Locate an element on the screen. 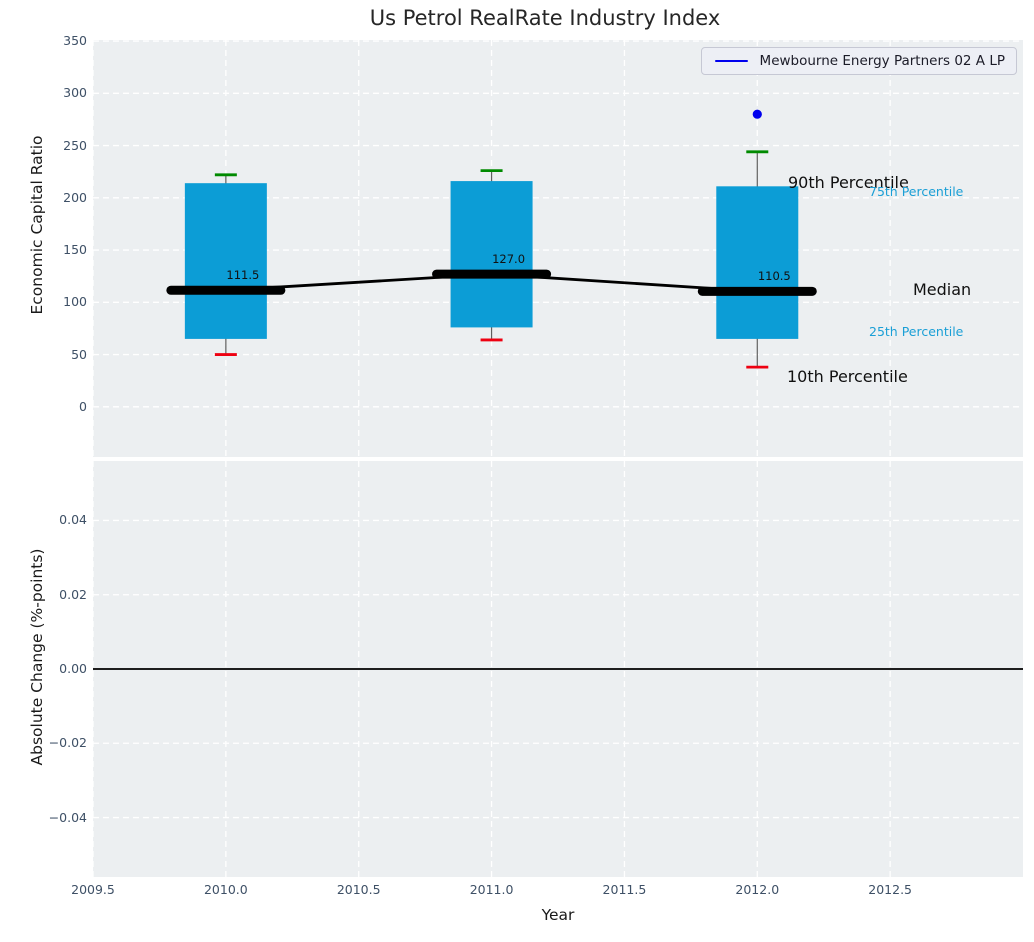  company-data-point is located at coordinates (757, 114).